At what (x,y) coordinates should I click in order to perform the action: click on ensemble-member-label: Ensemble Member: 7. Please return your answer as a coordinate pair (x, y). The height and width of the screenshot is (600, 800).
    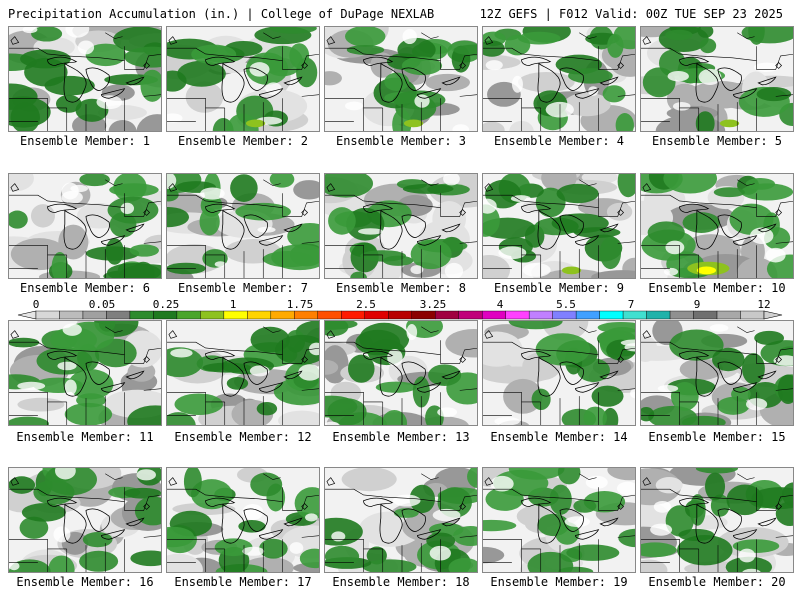
    Looking at the image, I should click on (243, 288).